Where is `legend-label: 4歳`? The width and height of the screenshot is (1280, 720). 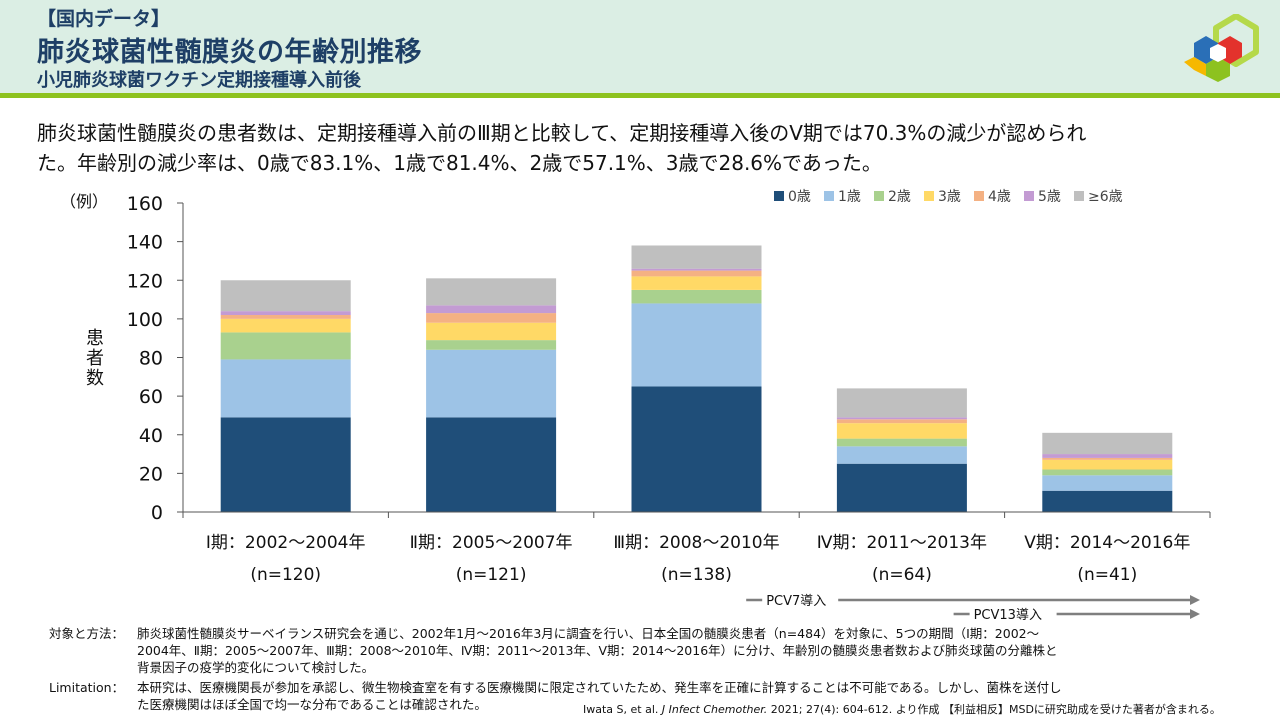 legend-label: 4歳 is located at coordinates (999, 197).